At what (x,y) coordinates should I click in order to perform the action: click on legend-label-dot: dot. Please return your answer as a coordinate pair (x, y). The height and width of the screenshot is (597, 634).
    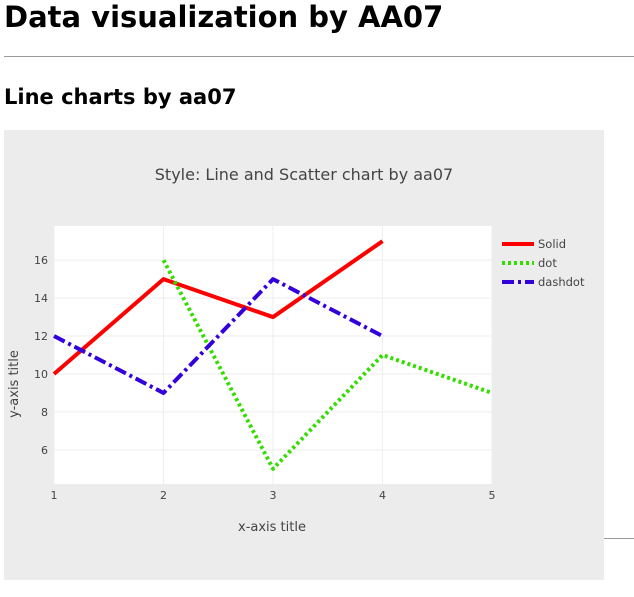
    Looking at the image, I should click on (547, 263).